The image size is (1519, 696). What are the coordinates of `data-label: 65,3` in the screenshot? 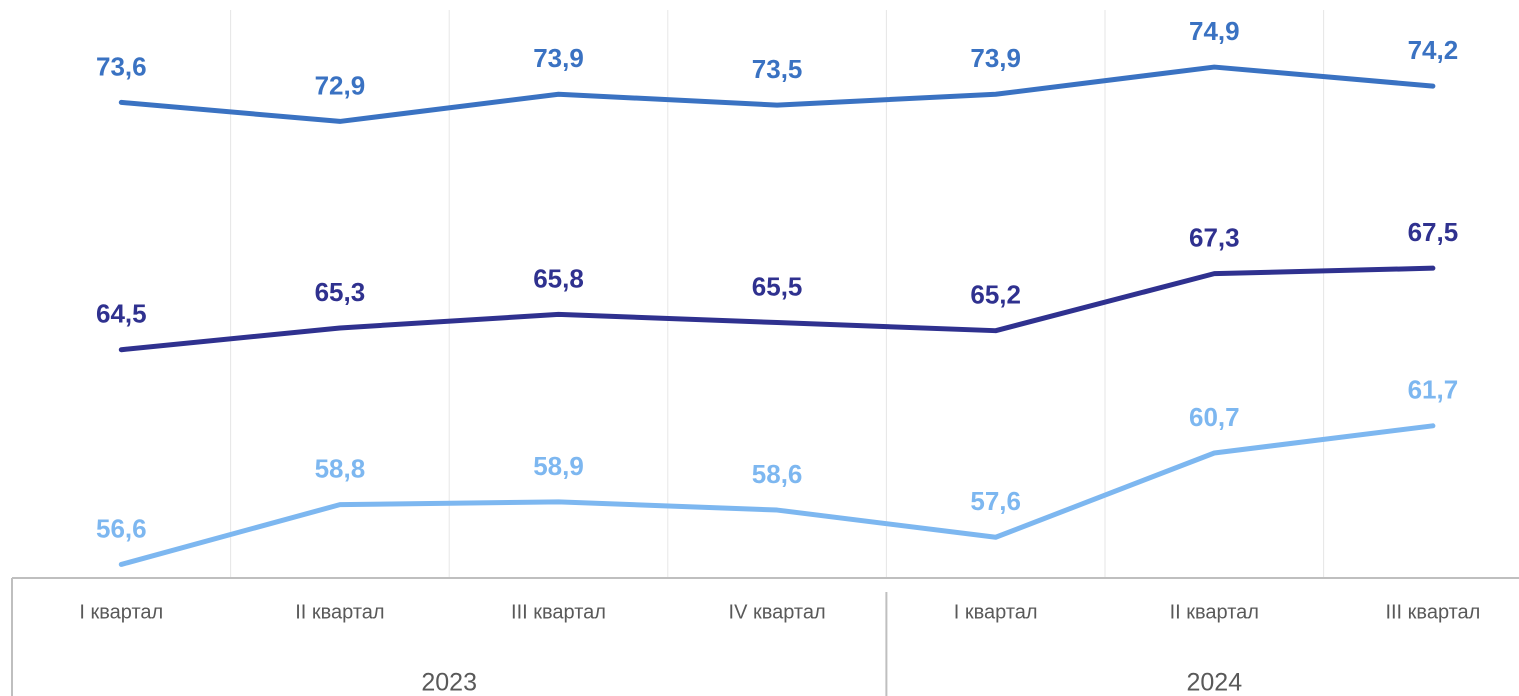 It's located at (340, 292).